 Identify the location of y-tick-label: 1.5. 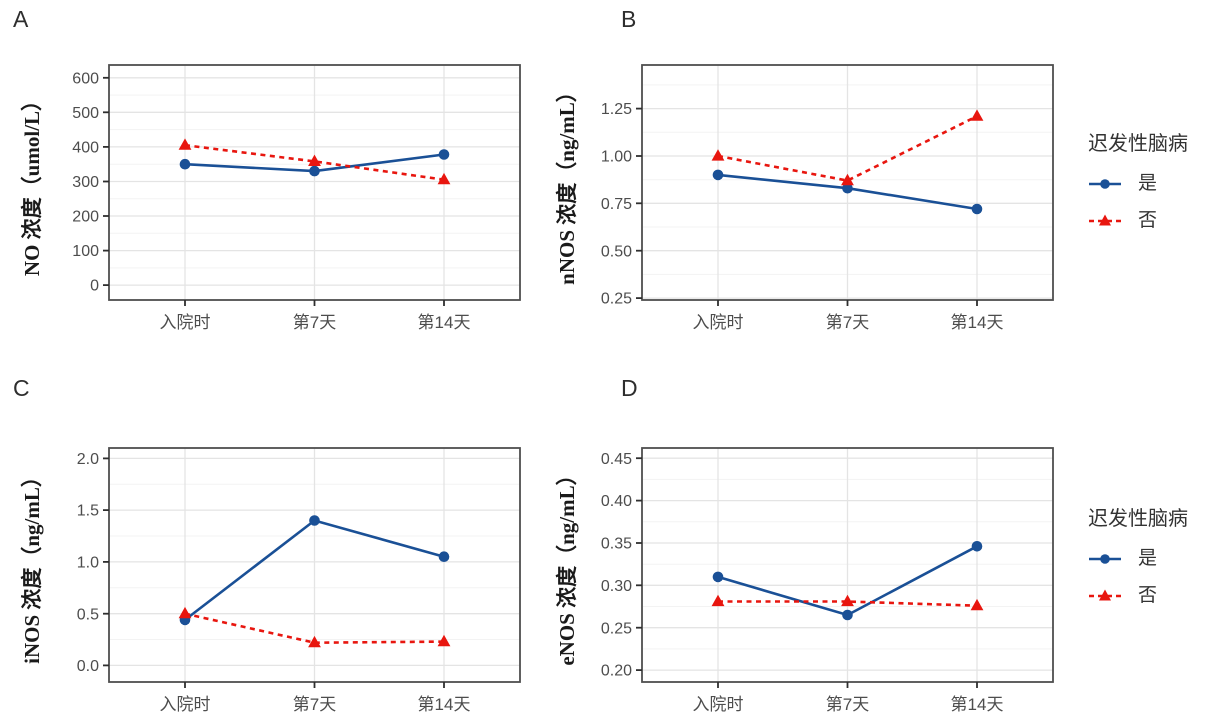
(88, 511).